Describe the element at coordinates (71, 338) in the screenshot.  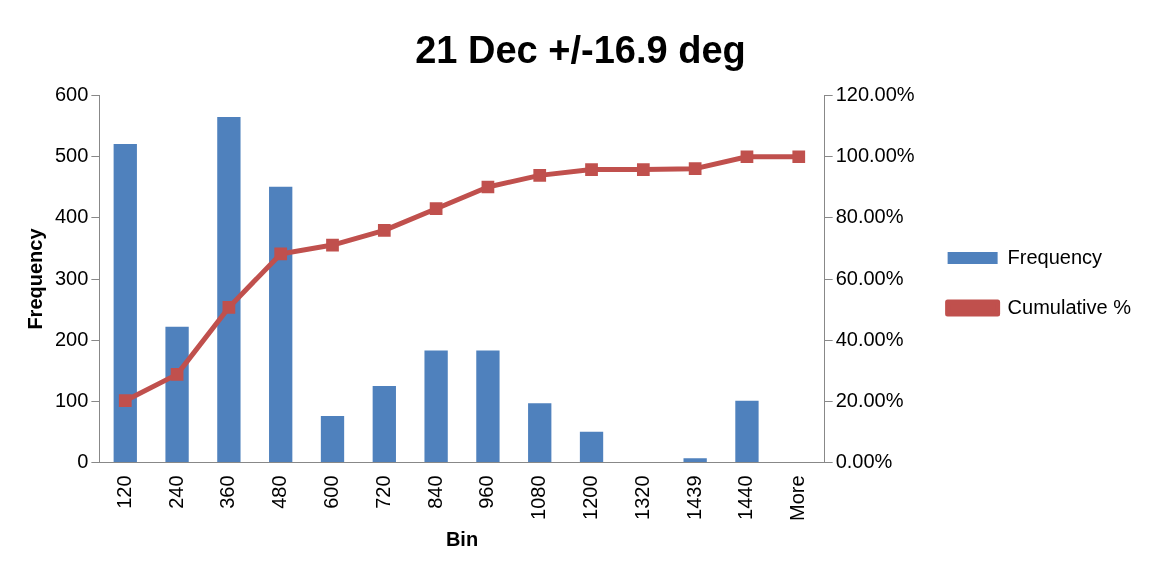
I see `y-tick-label: 200` at that location.